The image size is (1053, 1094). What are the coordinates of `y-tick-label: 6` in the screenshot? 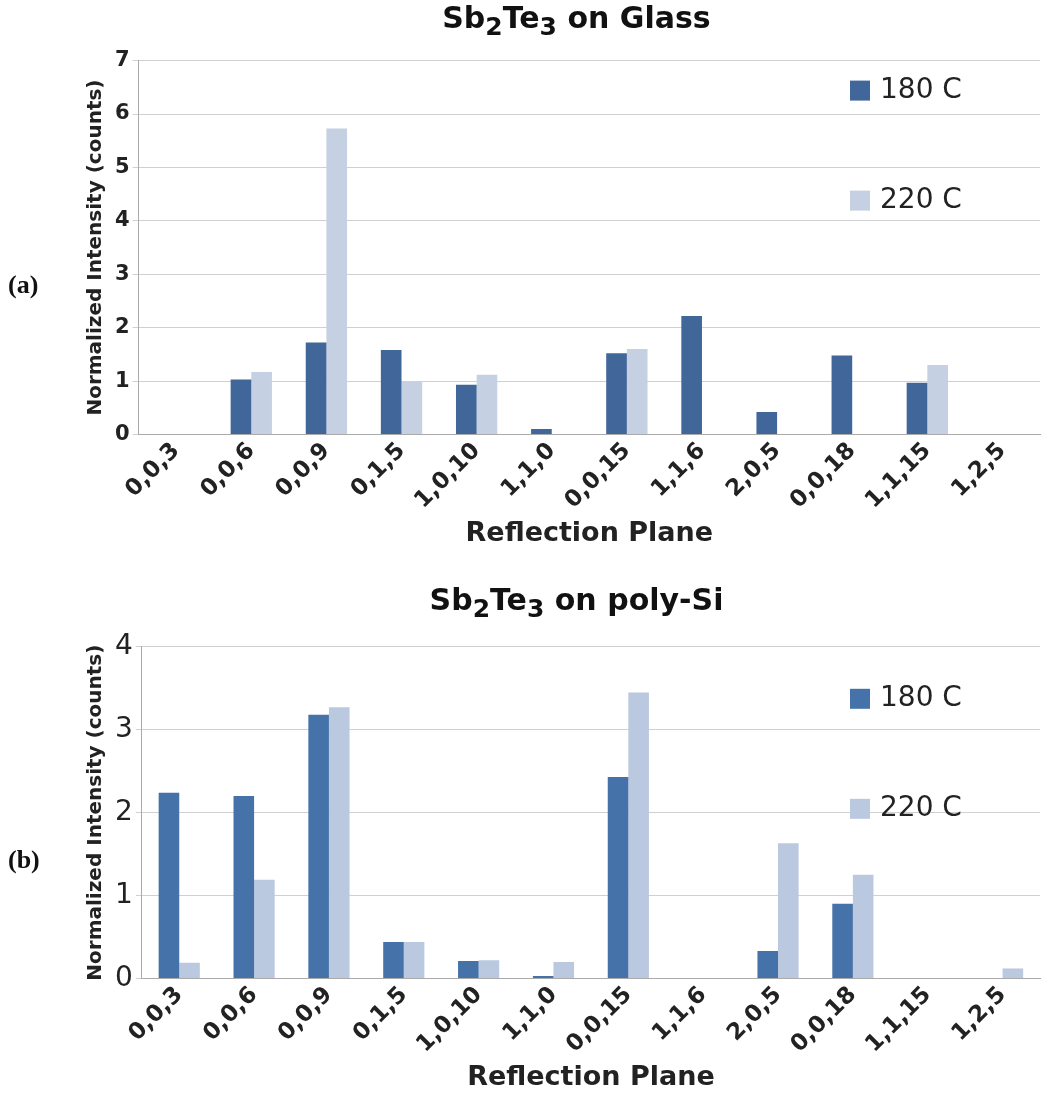 It's located at (122, 112).